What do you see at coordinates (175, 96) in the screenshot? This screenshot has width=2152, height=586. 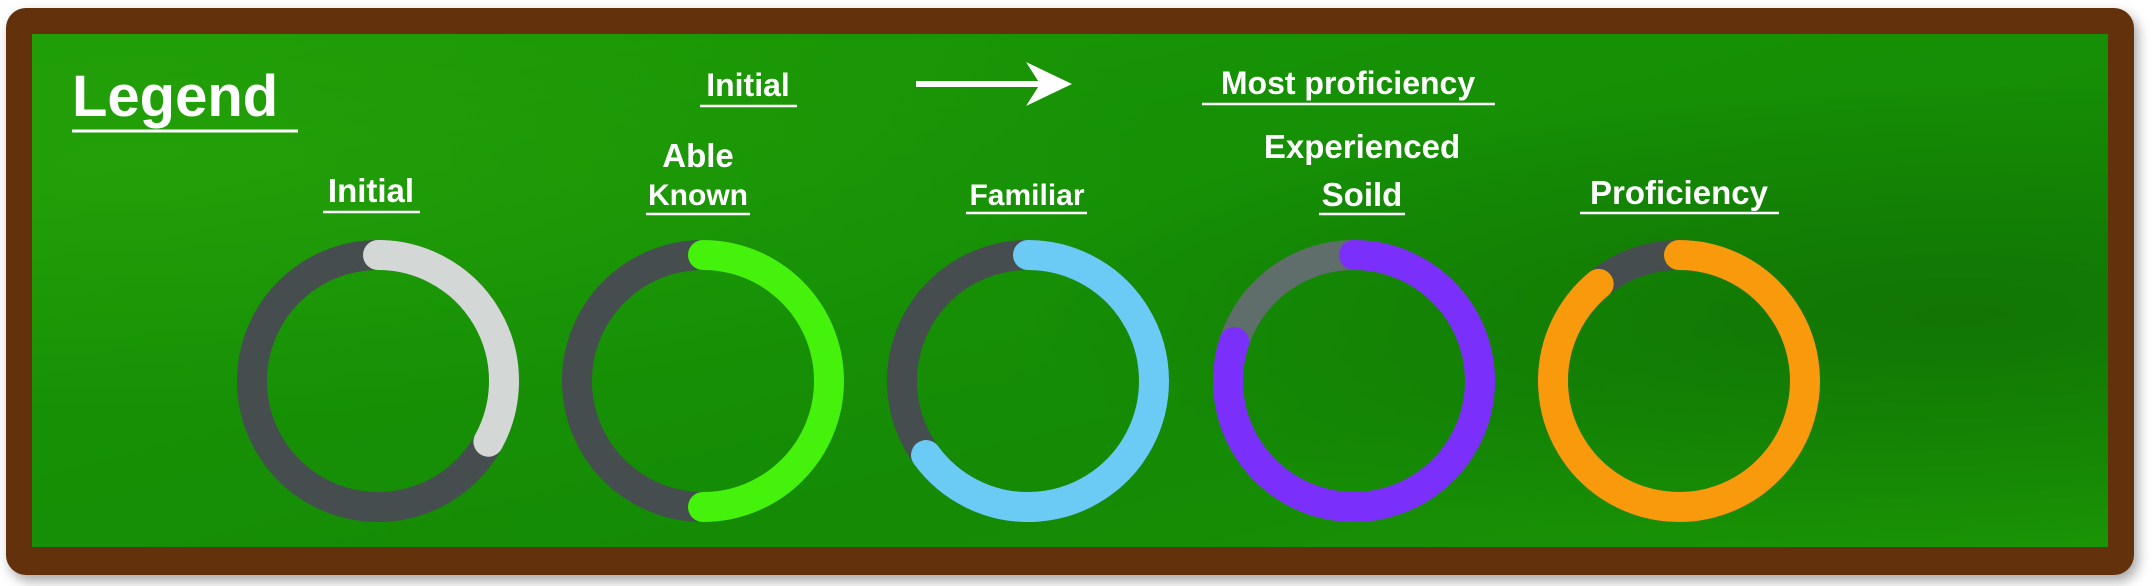 I see `legend-title: Legend` at bounding box center [175, 96].